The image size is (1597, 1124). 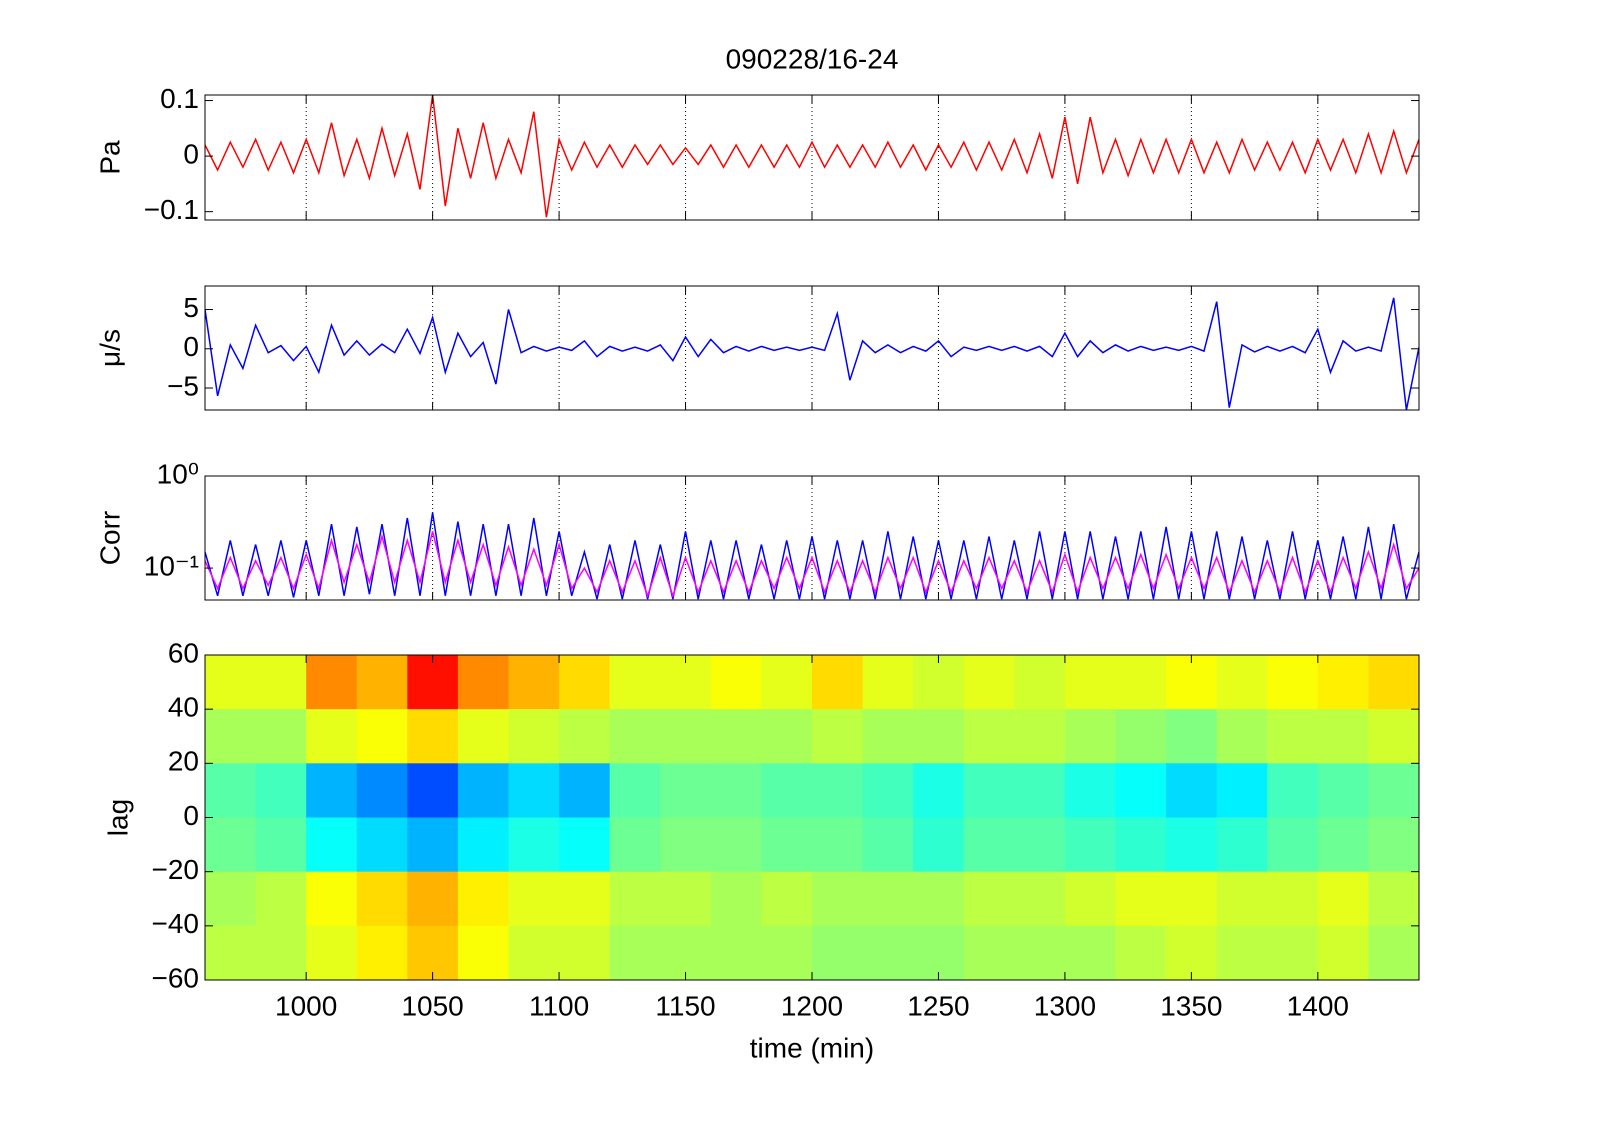 I want to click on x-tick-label: 1300, so click(x=1065, y=1005).